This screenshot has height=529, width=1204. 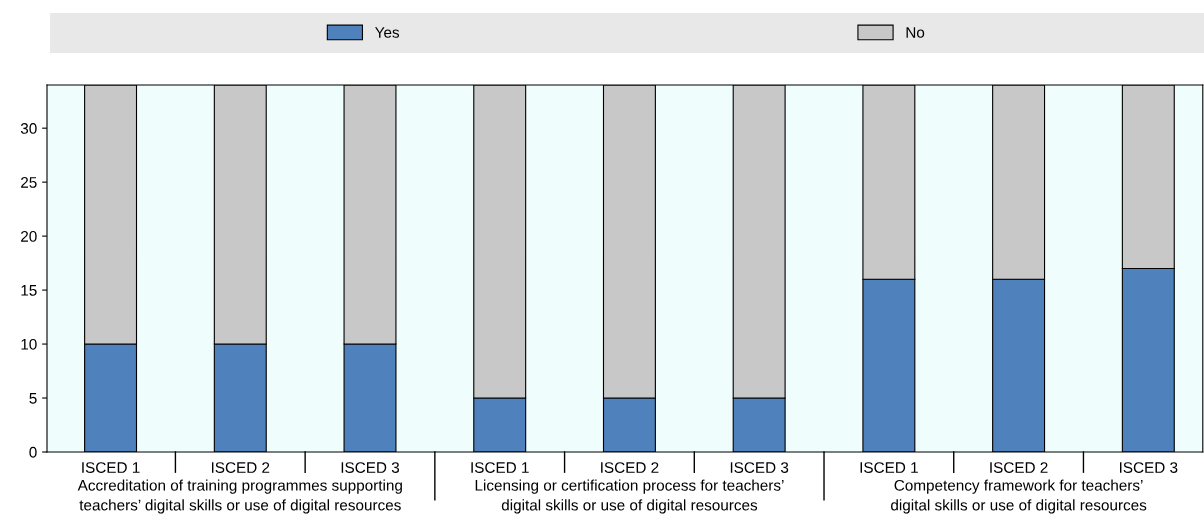 What do you see at coordinates (387, 32) in the screenshot?
I see `legend-label: Yes` at bounding box center [387, 32].